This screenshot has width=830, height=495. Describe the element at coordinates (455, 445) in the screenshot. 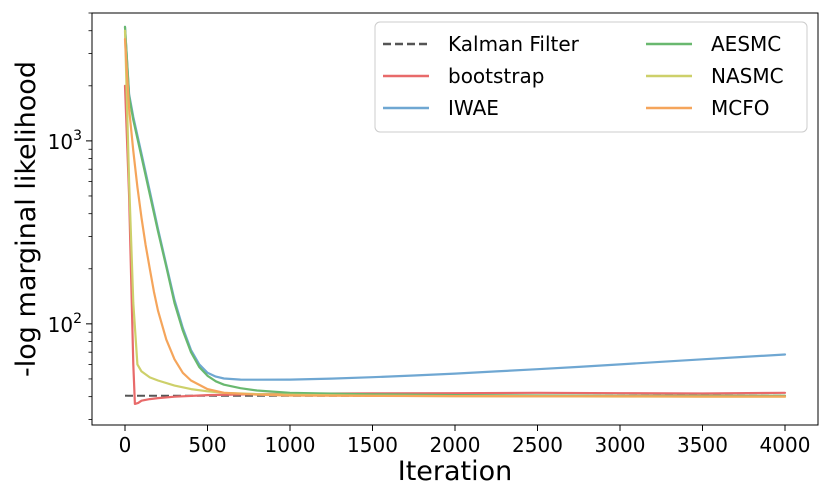

I see `x-tick-label: 2000` at that location.